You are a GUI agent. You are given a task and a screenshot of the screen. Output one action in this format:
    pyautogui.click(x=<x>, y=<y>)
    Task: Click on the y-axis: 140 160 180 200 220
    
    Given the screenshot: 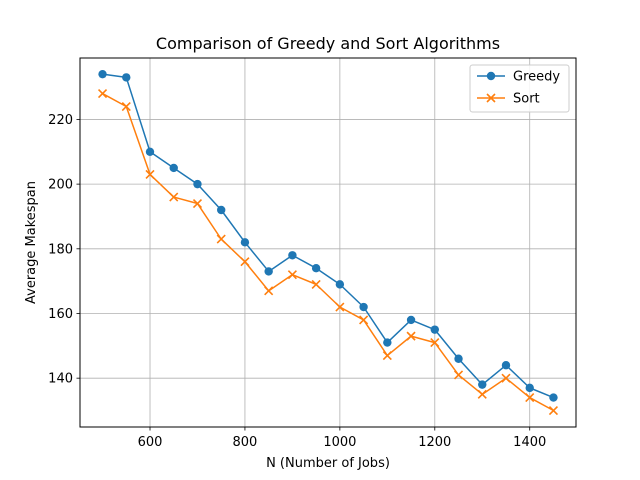 What is the action you would take?
    pyautogui.click(x=64, y=250)
    